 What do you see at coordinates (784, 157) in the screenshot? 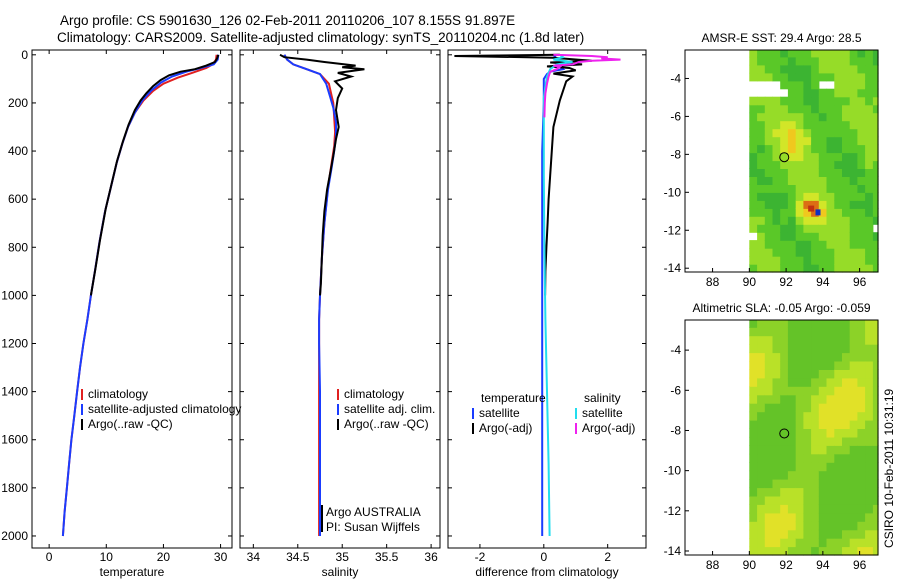
I see `sst_map-argo-marker` at bounding box center [784, 157].